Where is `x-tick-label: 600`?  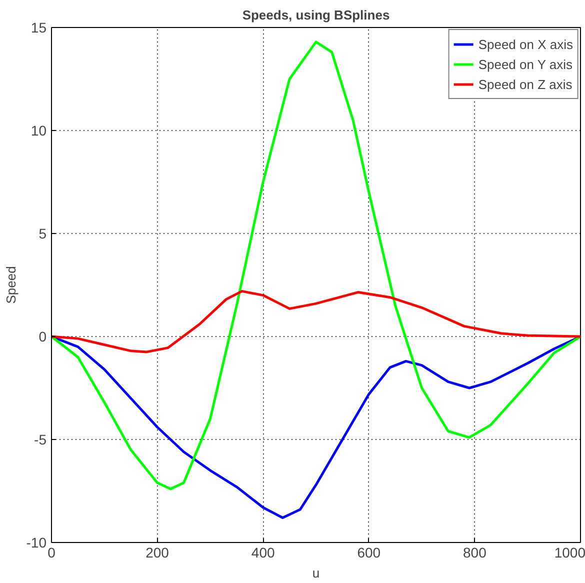 x-tick-label: 600 is located at coordinates (369, 552).